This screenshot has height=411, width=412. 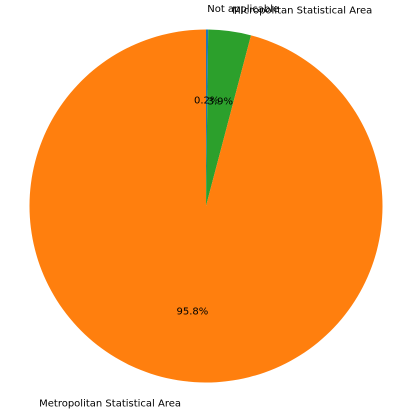 What do you see at coordinates (220, 102) in the screenshot?
I see `pie-pct-label-micropolitan-statistical-area: 3.9%` at bounding box center [220, 102].